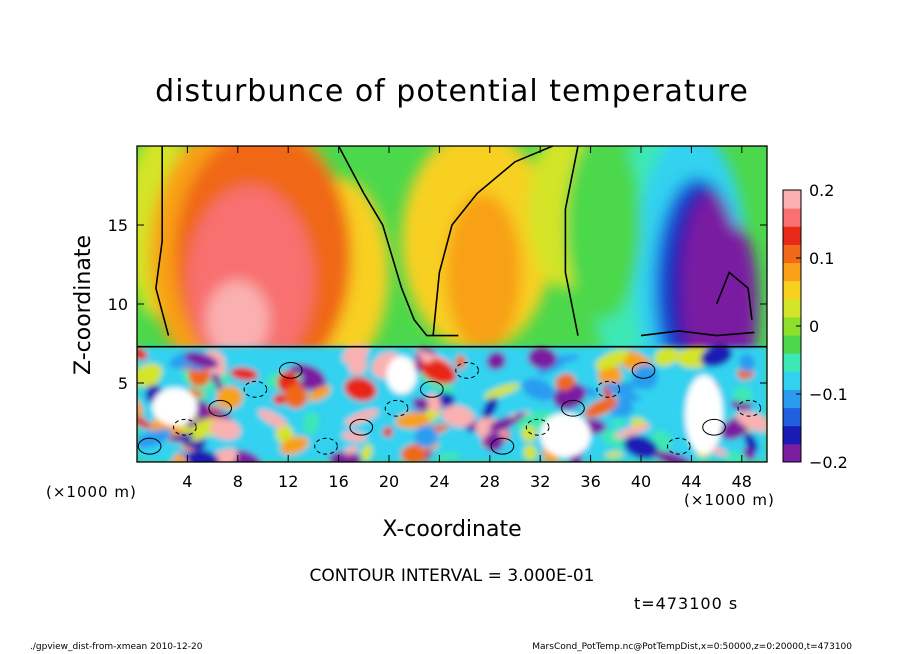 This screenshot has height=654, width=904. What do you see at coordinates (238, 481) in the screenshot?
I see `x-tick-label: 8` at bounding box center [238, 481].